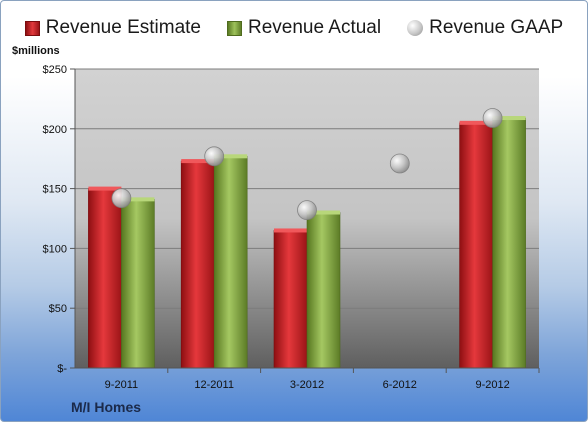 The height and width of the screenshot is (422, 588). What do you see at coordinates (307, 385) in the screenshot?
I see `x-tick-label: 3-2012` at bounding box center [307, 385].